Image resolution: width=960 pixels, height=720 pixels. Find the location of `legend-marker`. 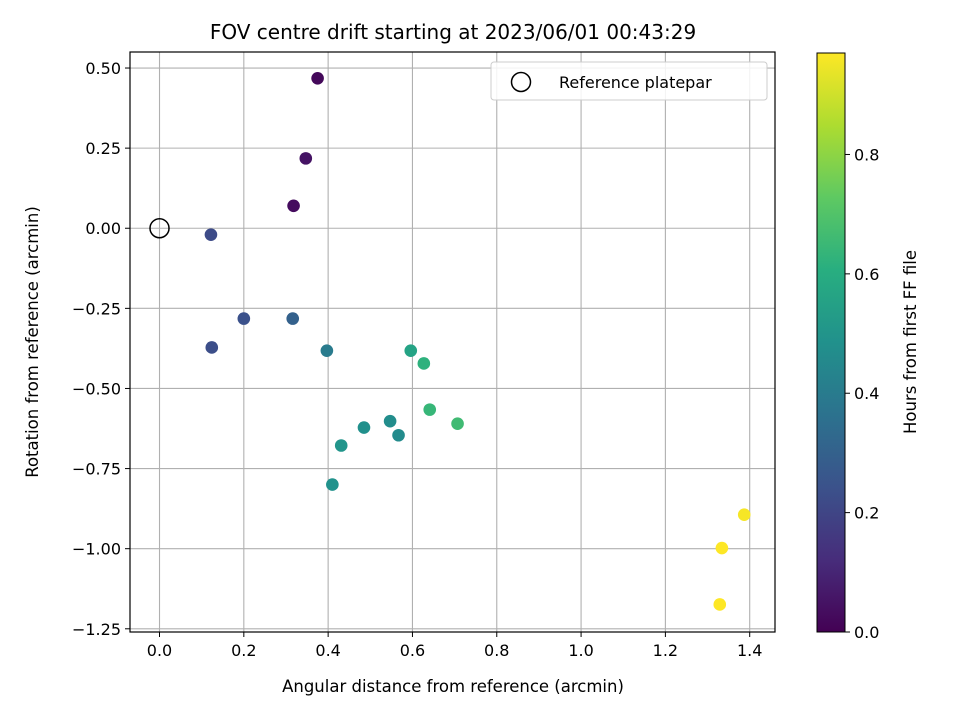

legend-marker is located at coordinates (521, 82).